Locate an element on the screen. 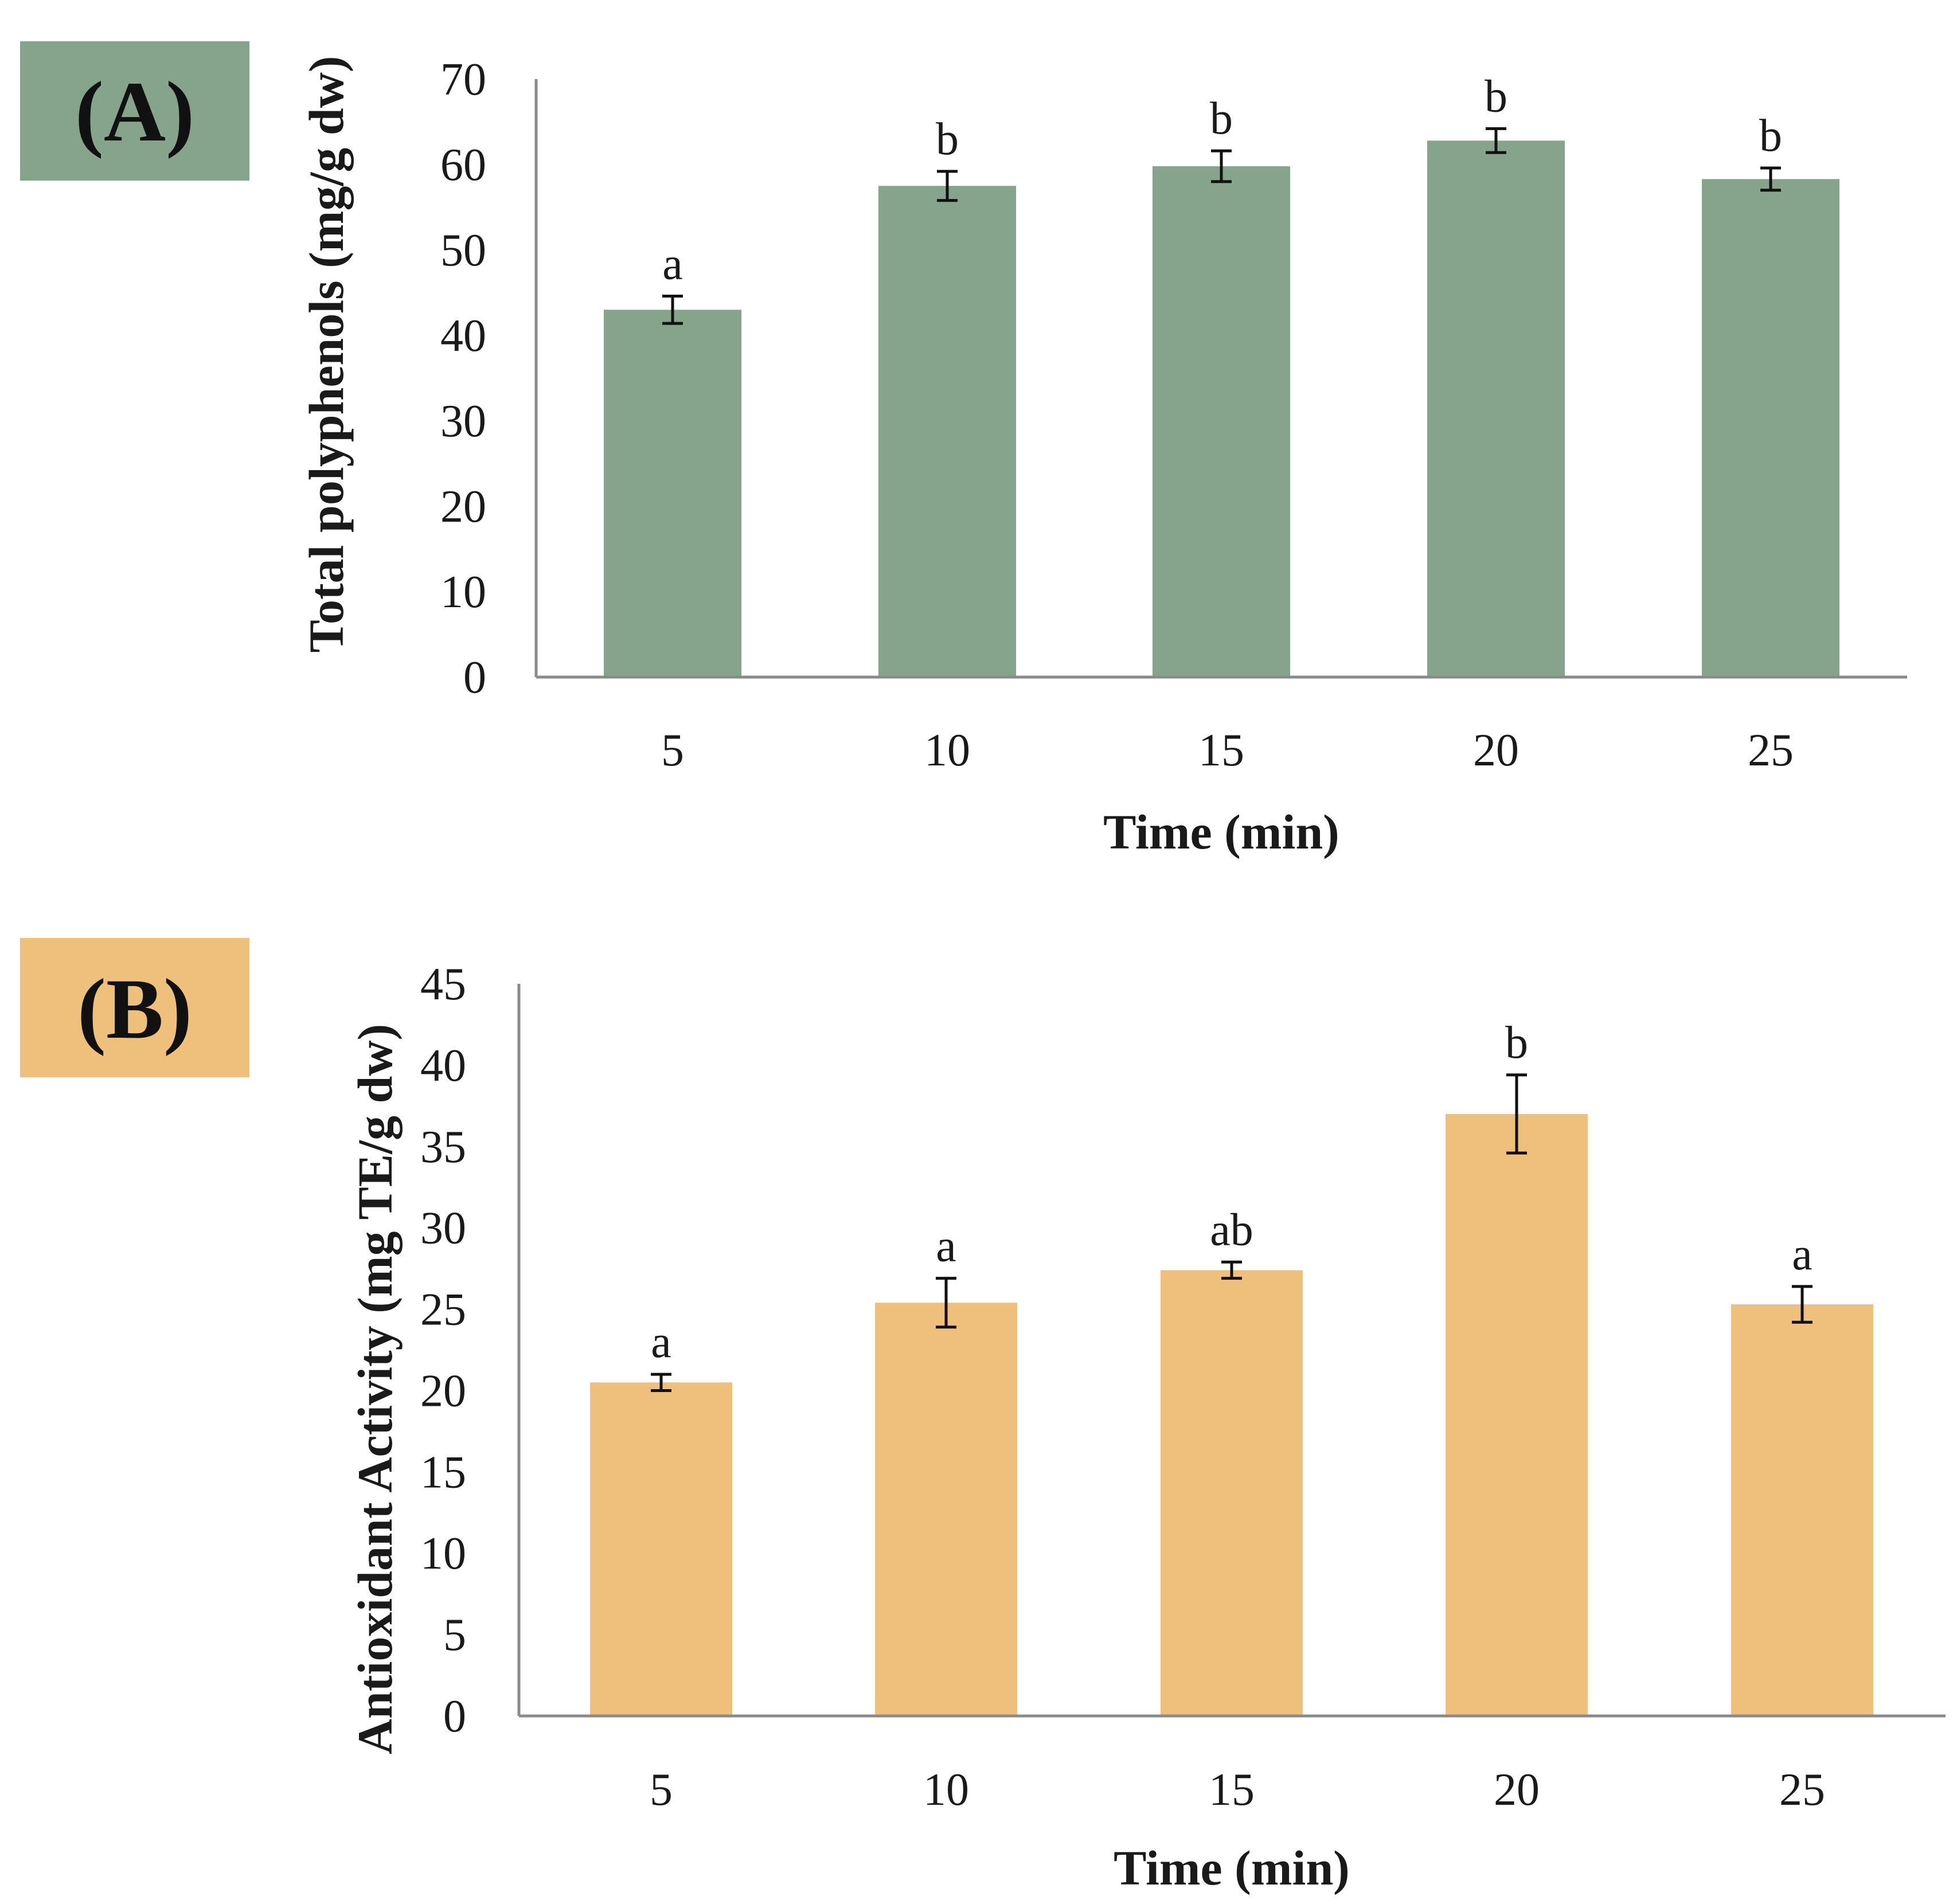  panel-b-significance-label: b is located at coordinates (1517, 1043).